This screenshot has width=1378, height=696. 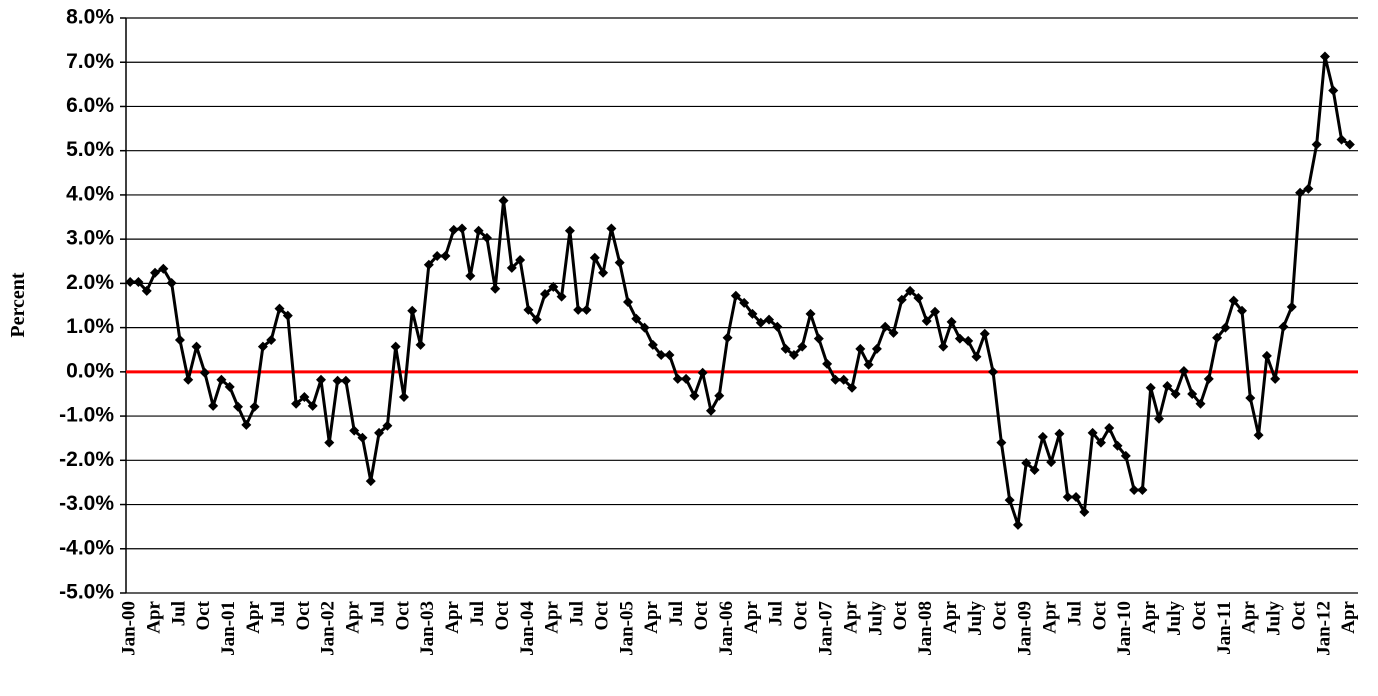 I want to click on y-tick-label: 1.0%, so click(x=90, y=326).